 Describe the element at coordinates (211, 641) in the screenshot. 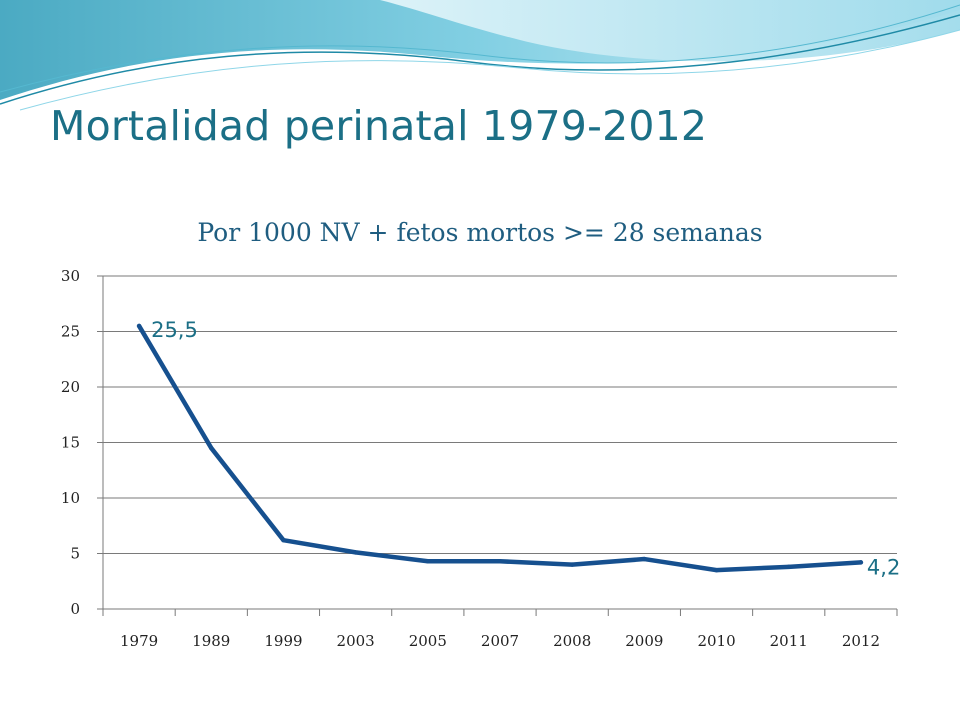

I see `x-tick-label: 1989` at that location.